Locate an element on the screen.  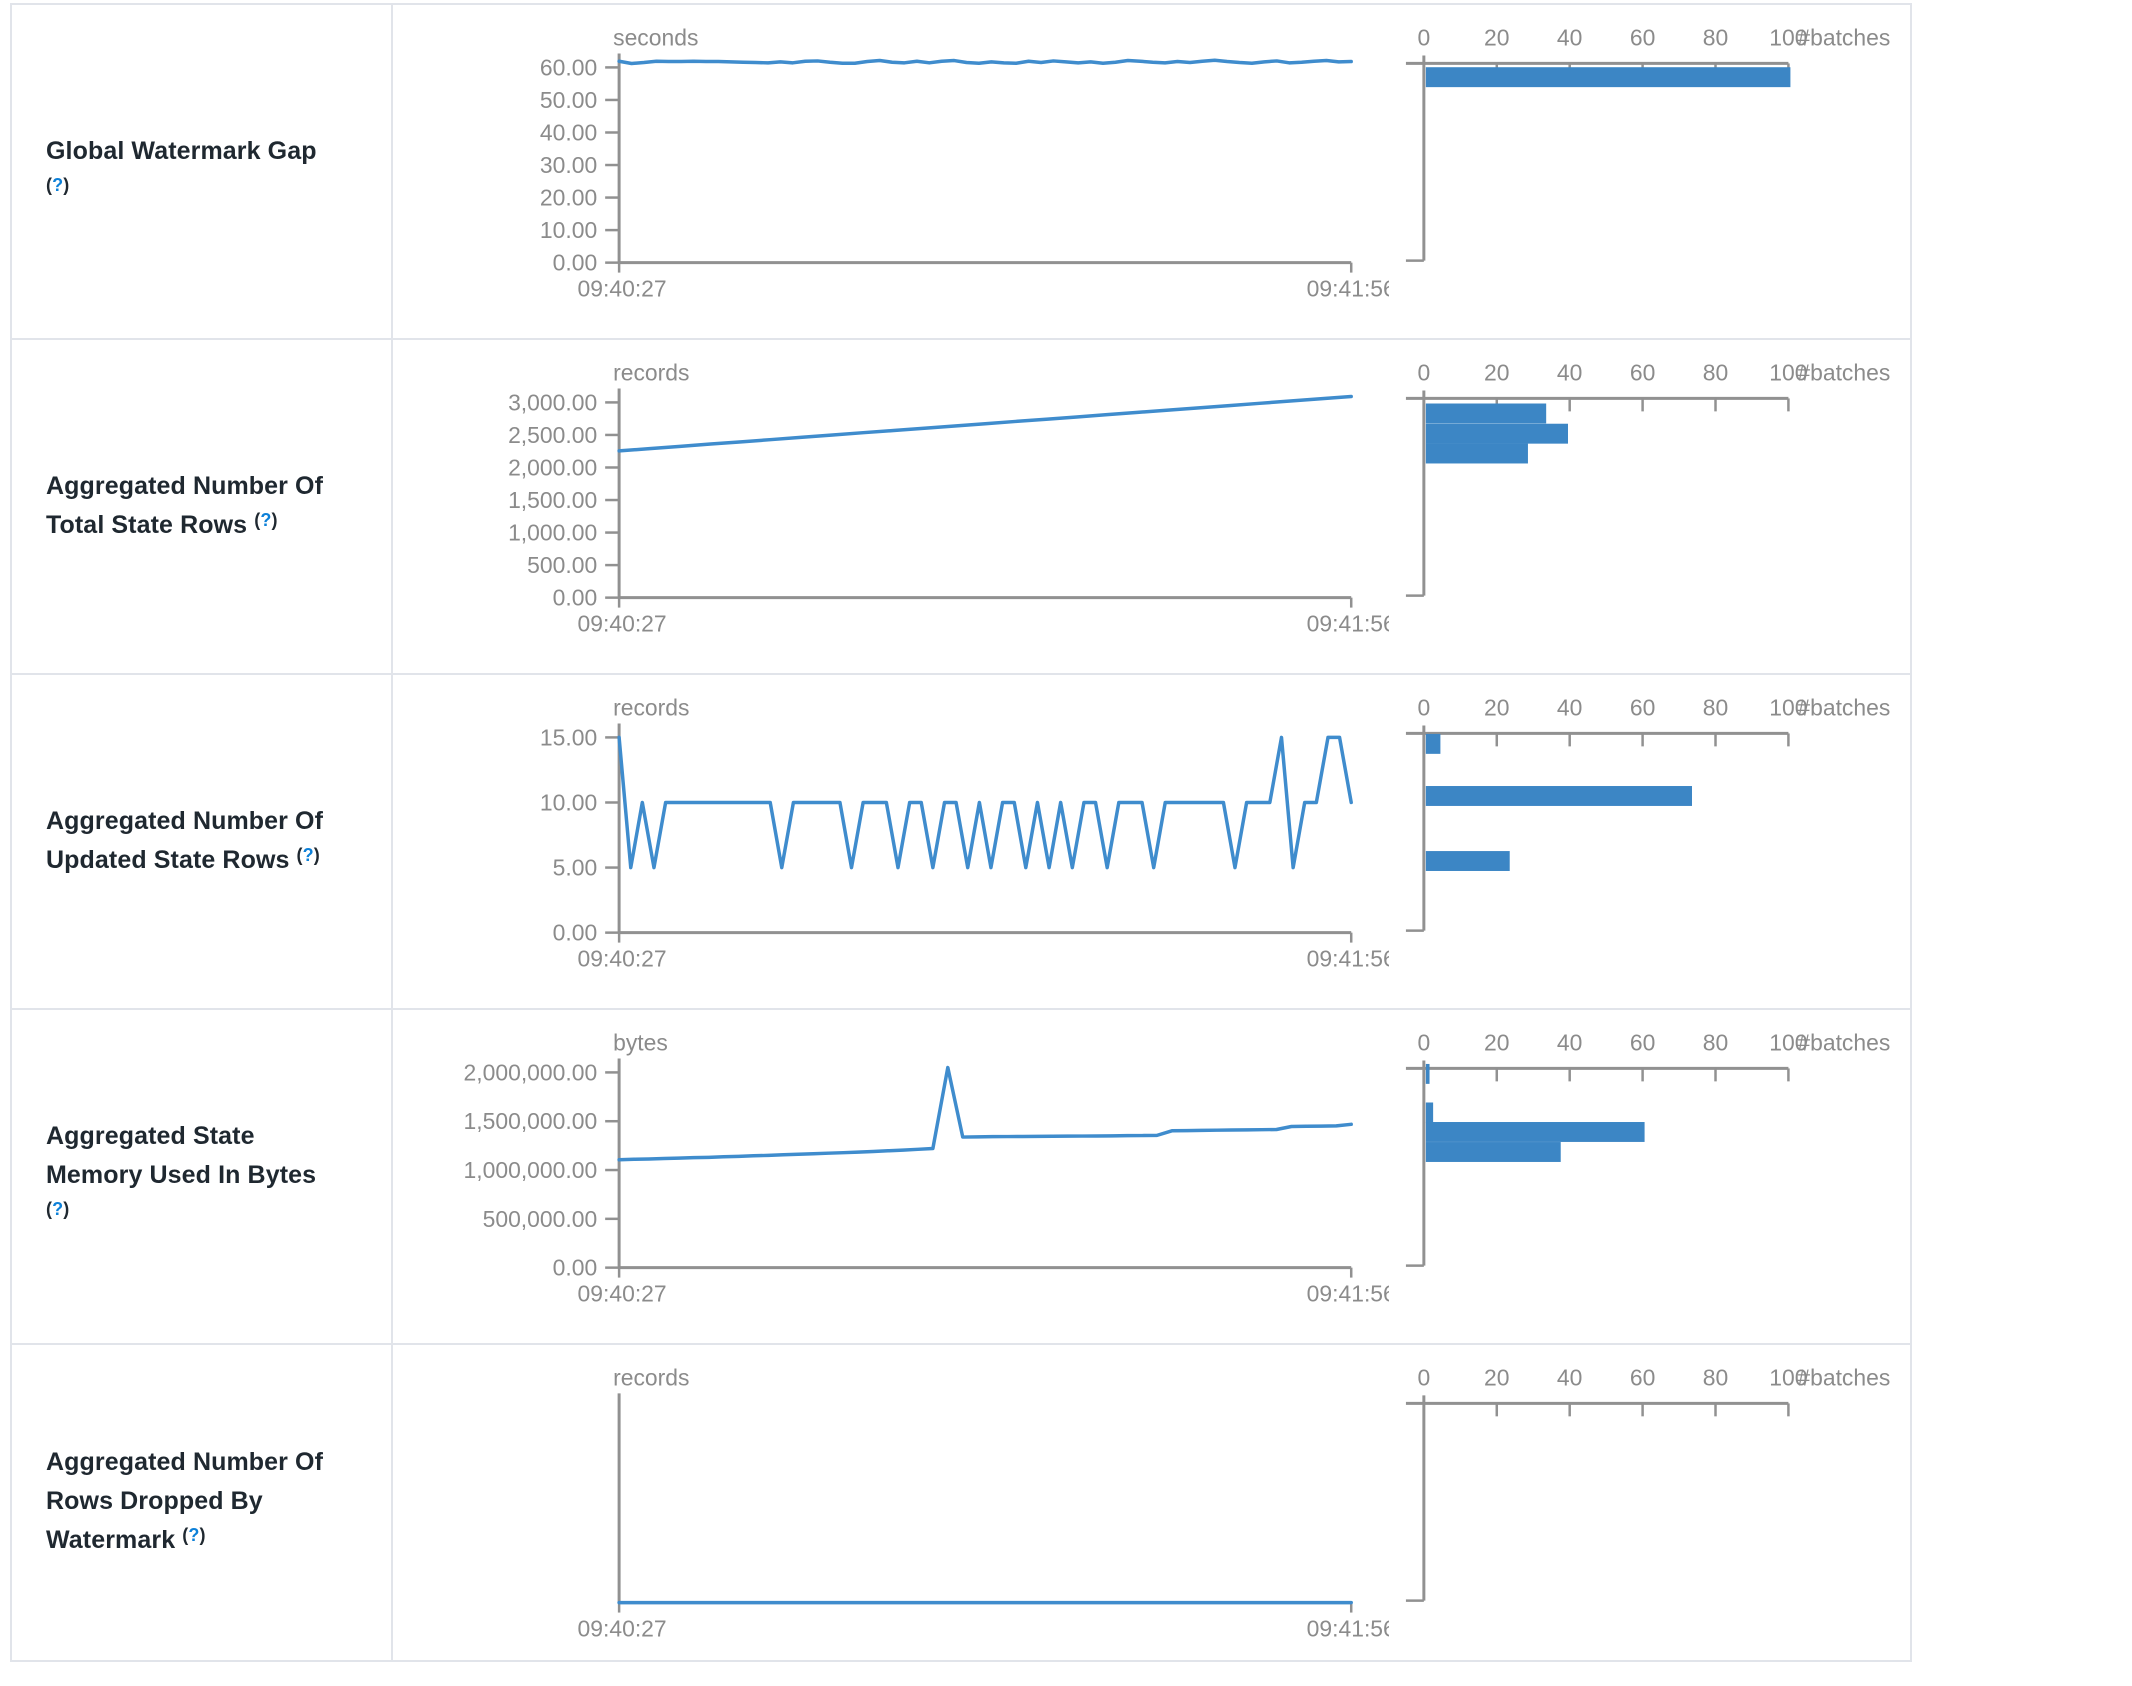
metric-label-cell: Aggregated State Memory Used In Bytes (?) is located at coordinates (202, 1176).